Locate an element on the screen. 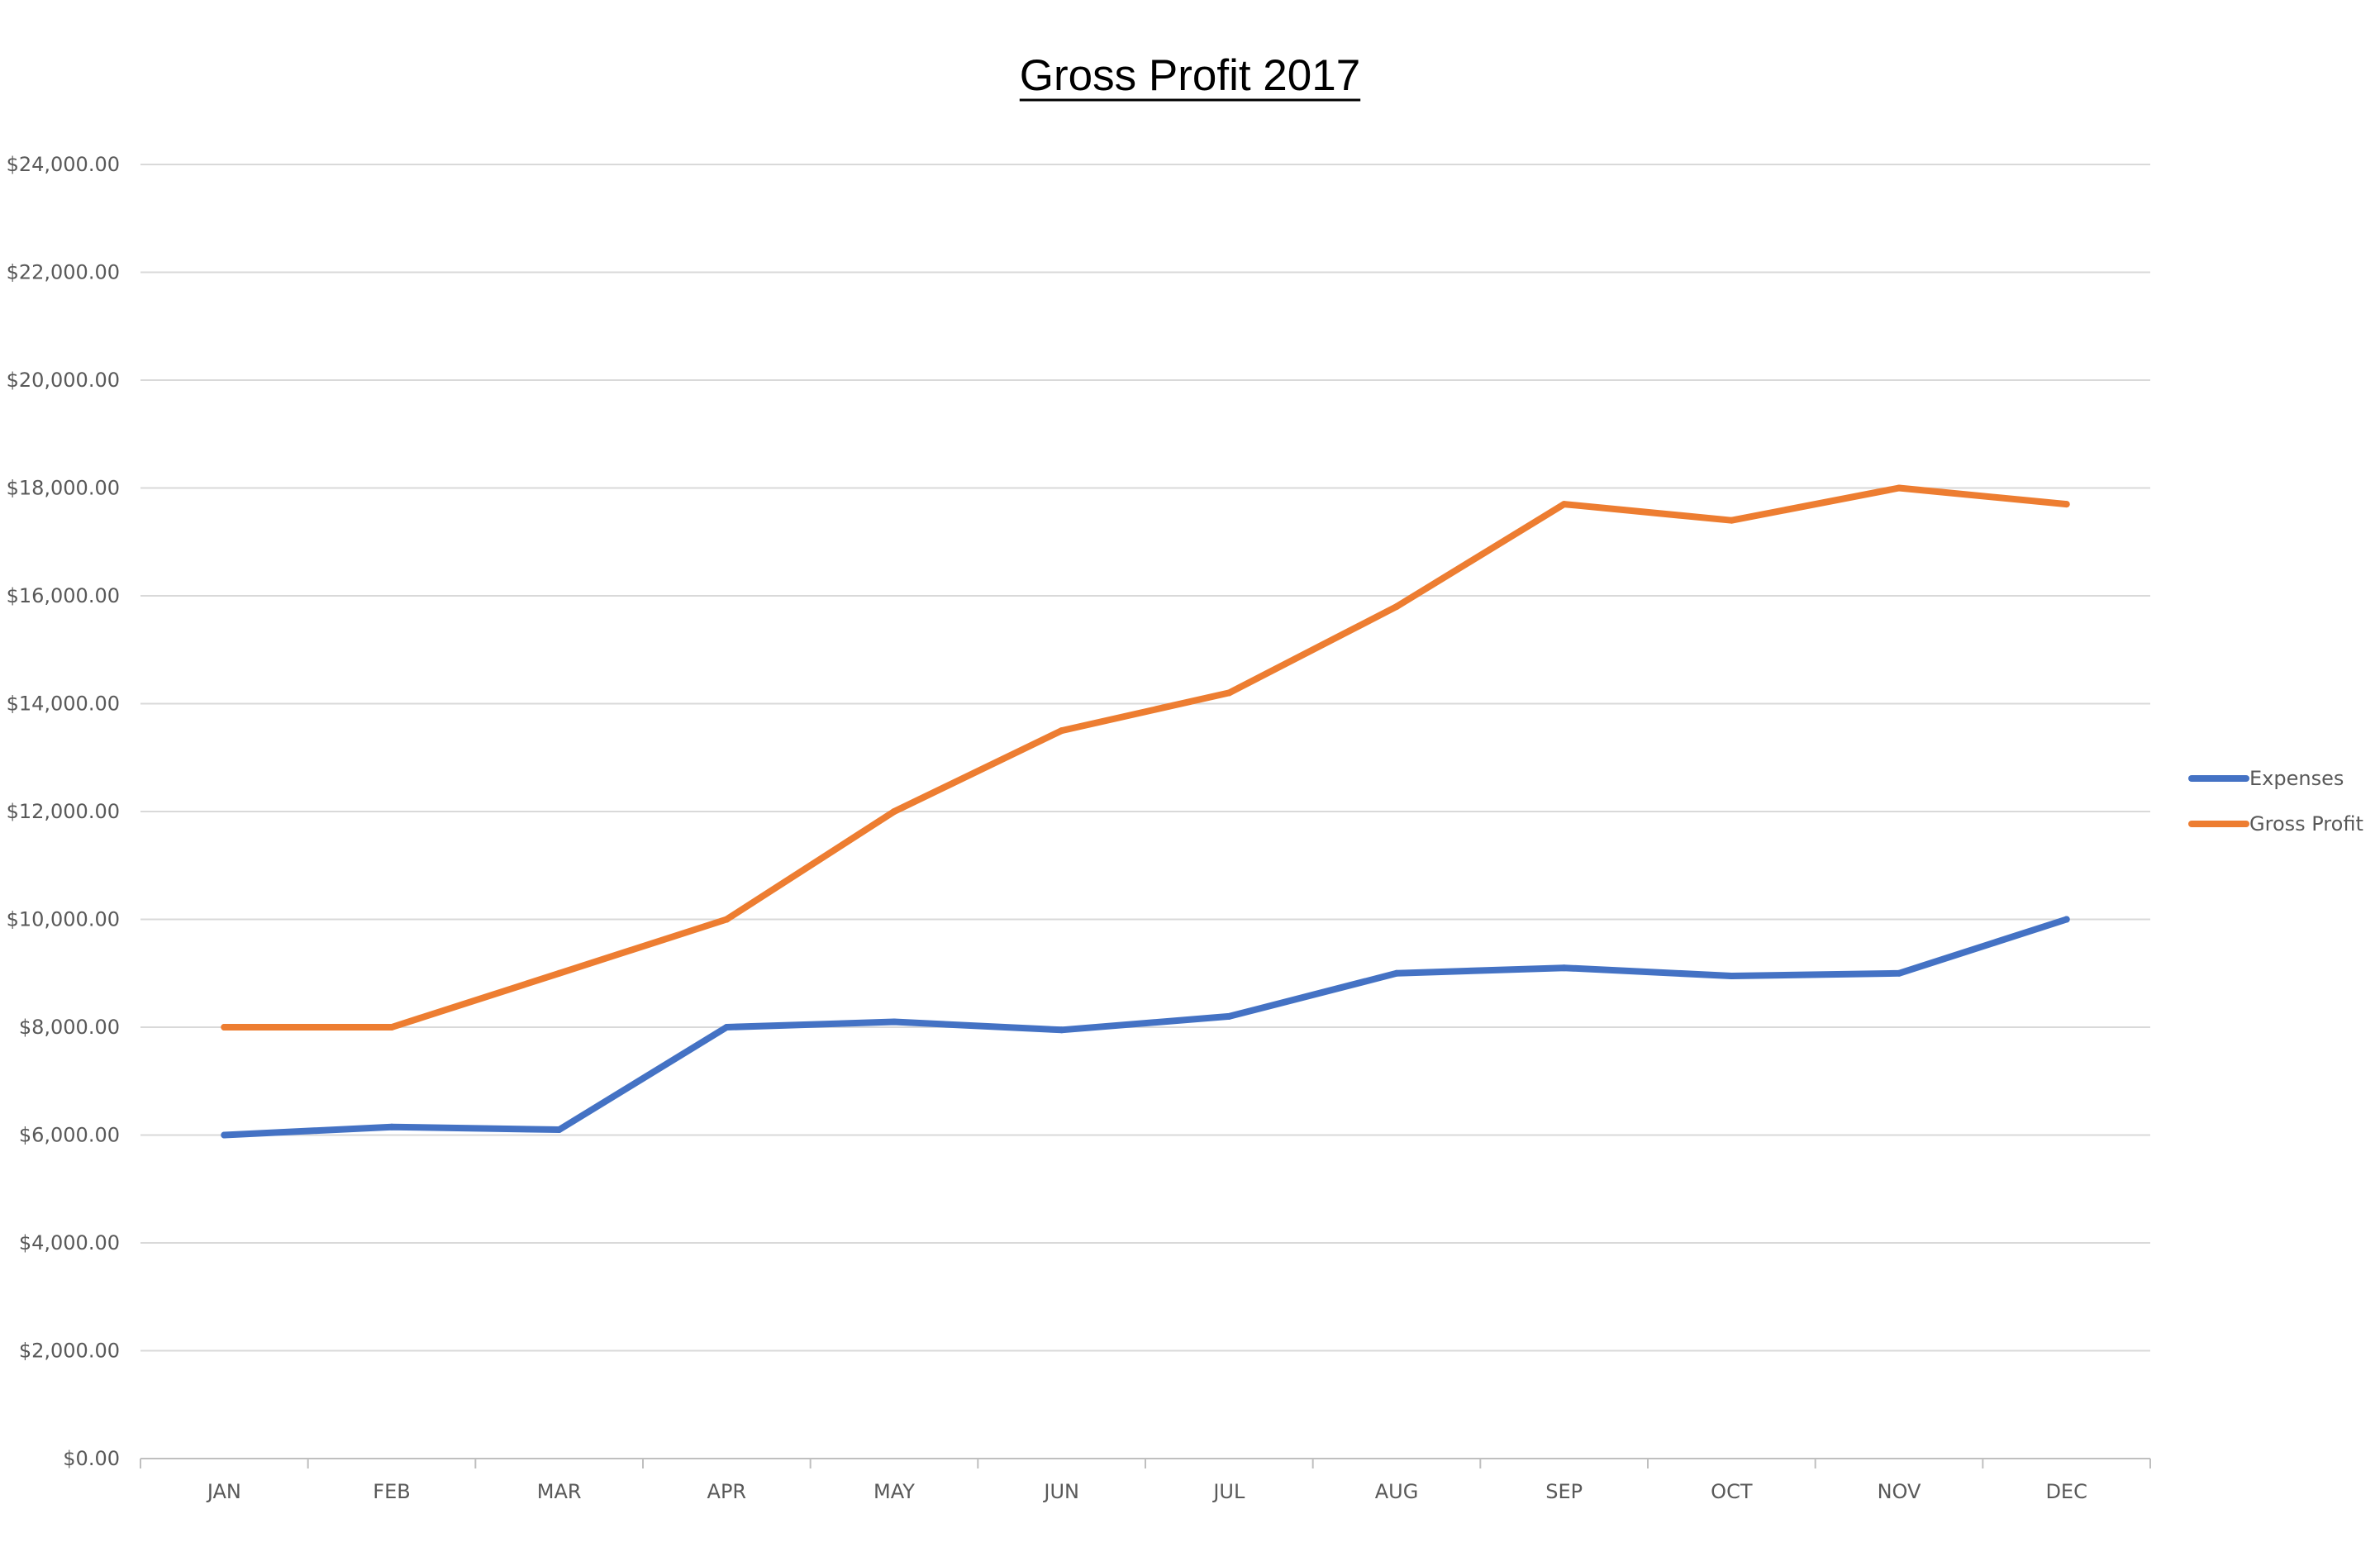  x-tick-label: SEP is located at coordinates (1564, 1491).